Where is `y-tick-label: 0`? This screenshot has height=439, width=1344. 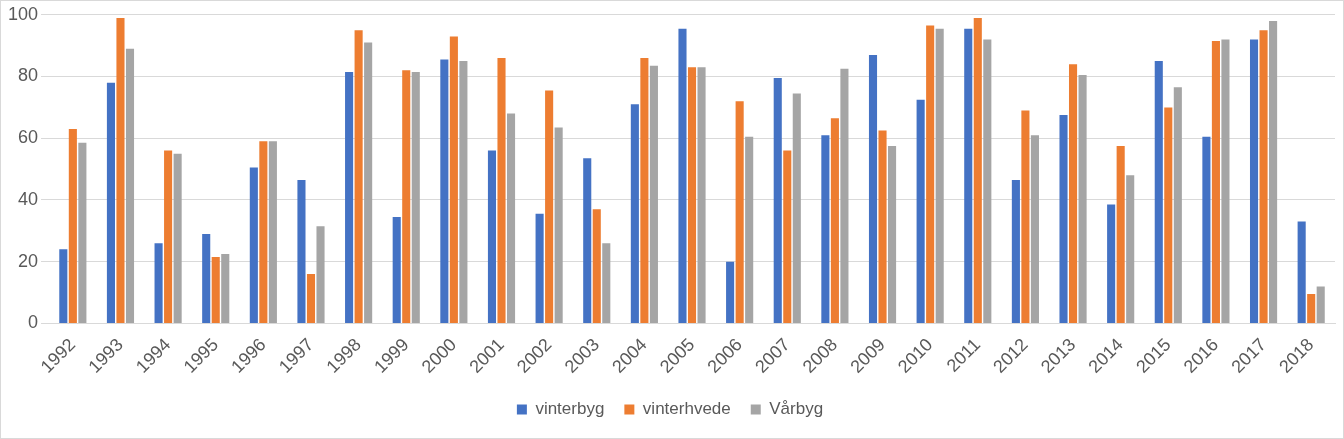
y-tick-label: 0 is located at coordinates (33, 322).